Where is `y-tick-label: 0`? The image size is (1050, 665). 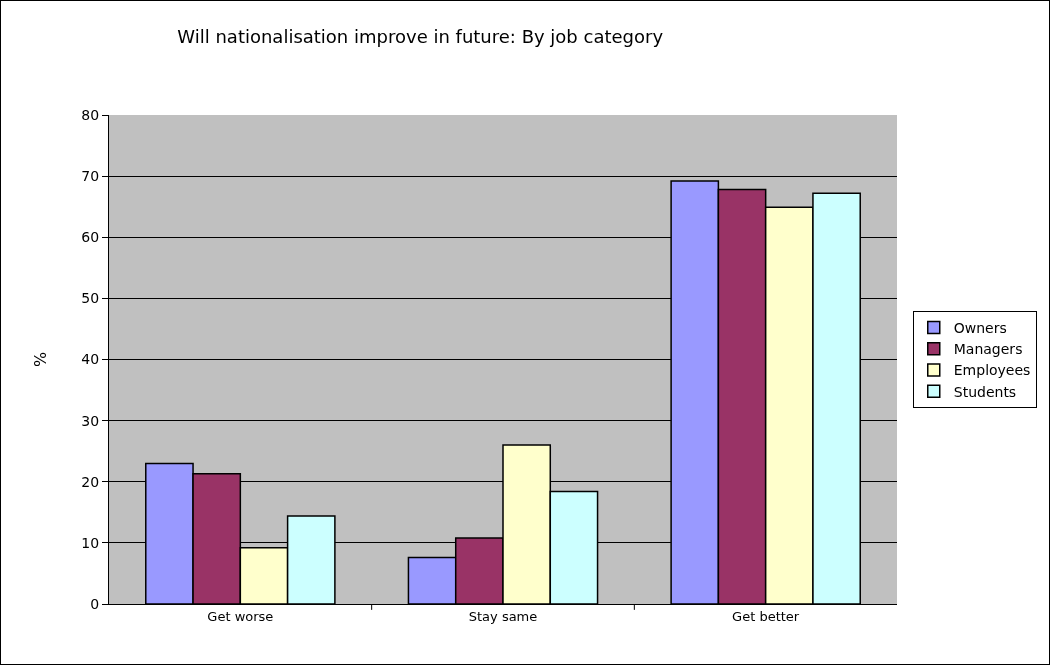 y-tick-label: 0 is located at coordinates (95, 603).